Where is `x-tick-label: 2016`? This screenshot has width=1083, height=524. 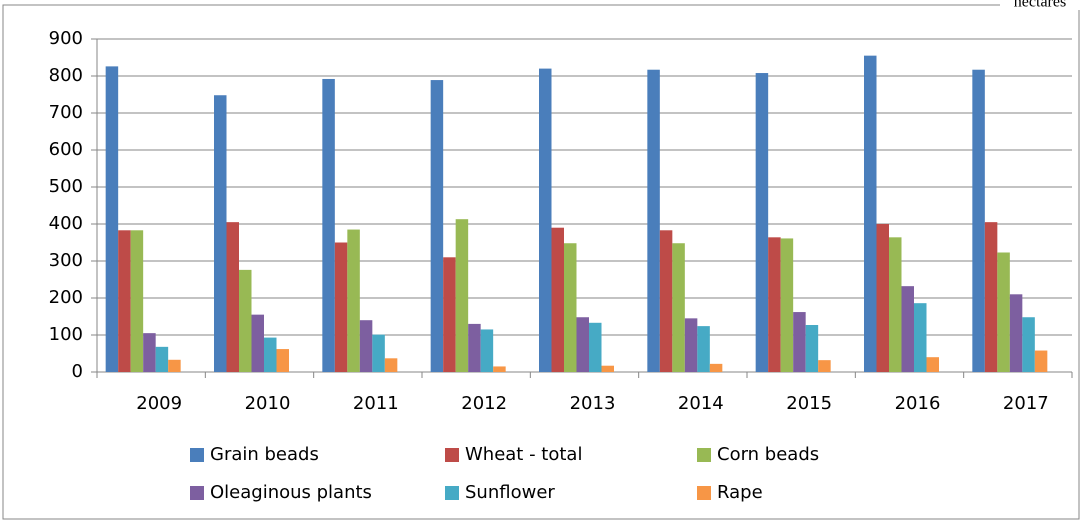 x-tick-label: 2016 is located at coordinates (918, 403).